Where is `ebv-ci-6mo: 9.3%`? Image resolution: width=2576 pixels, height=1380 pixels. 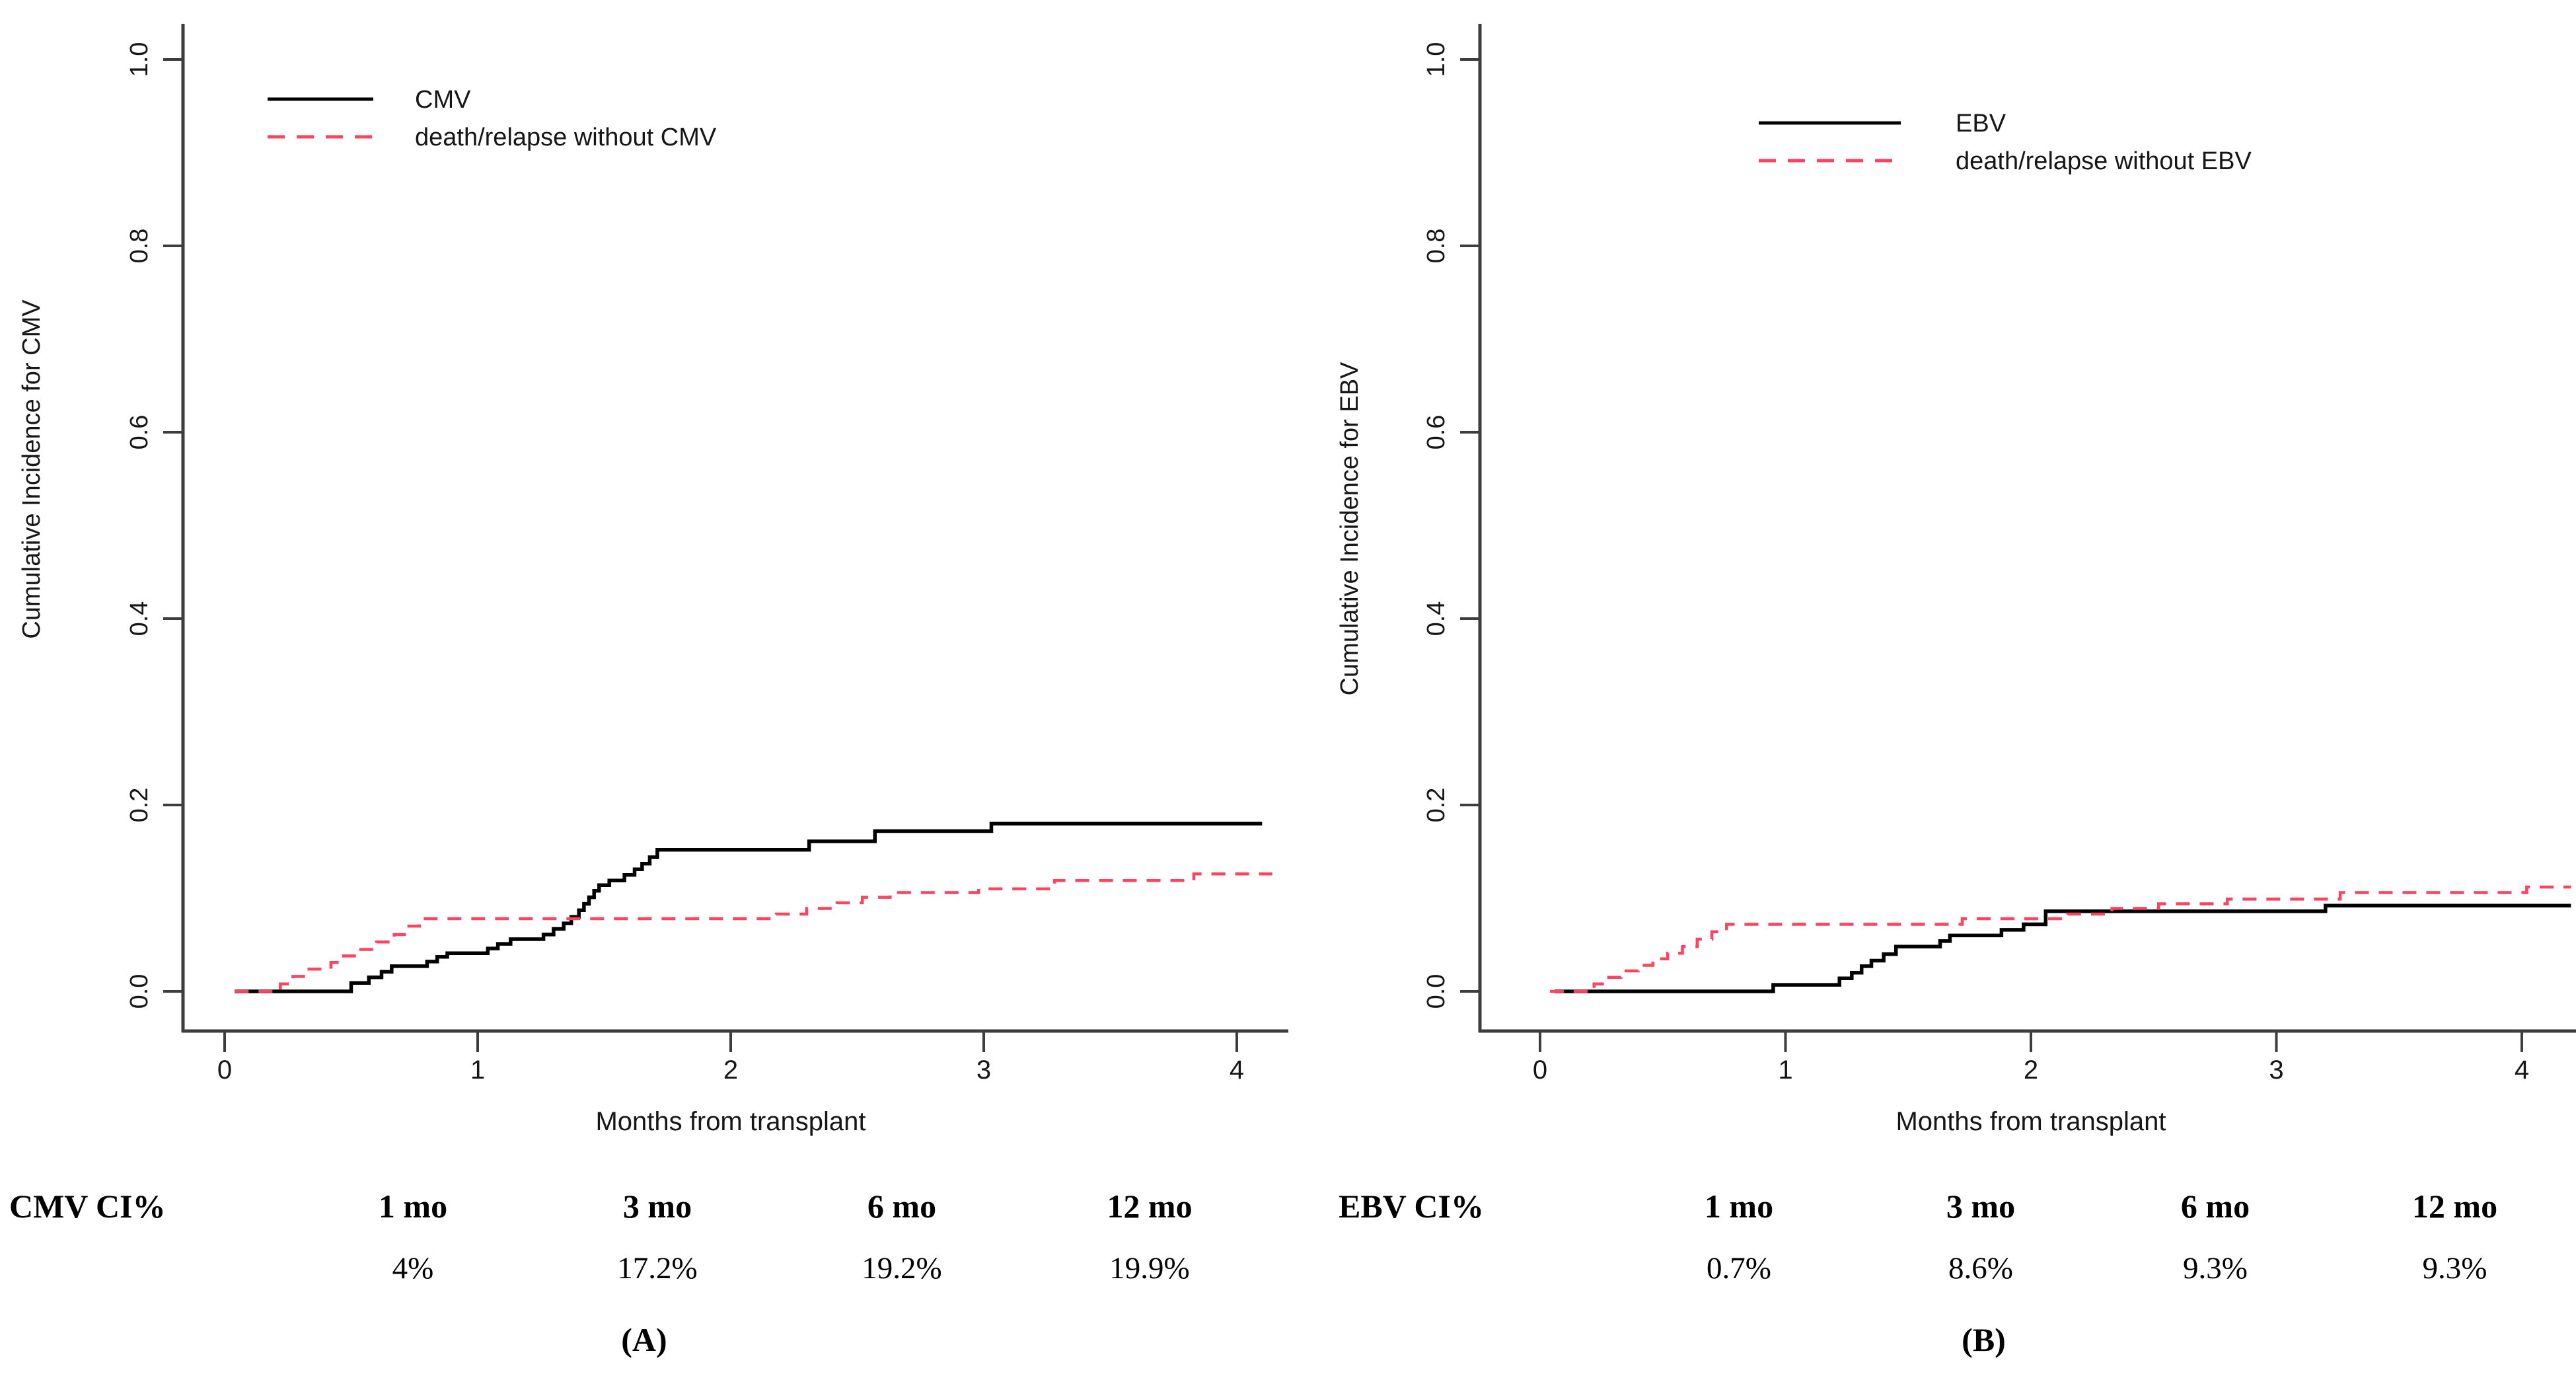
ebv-ci-6mo: 9.3% is located at coordinates (2215, 1268).